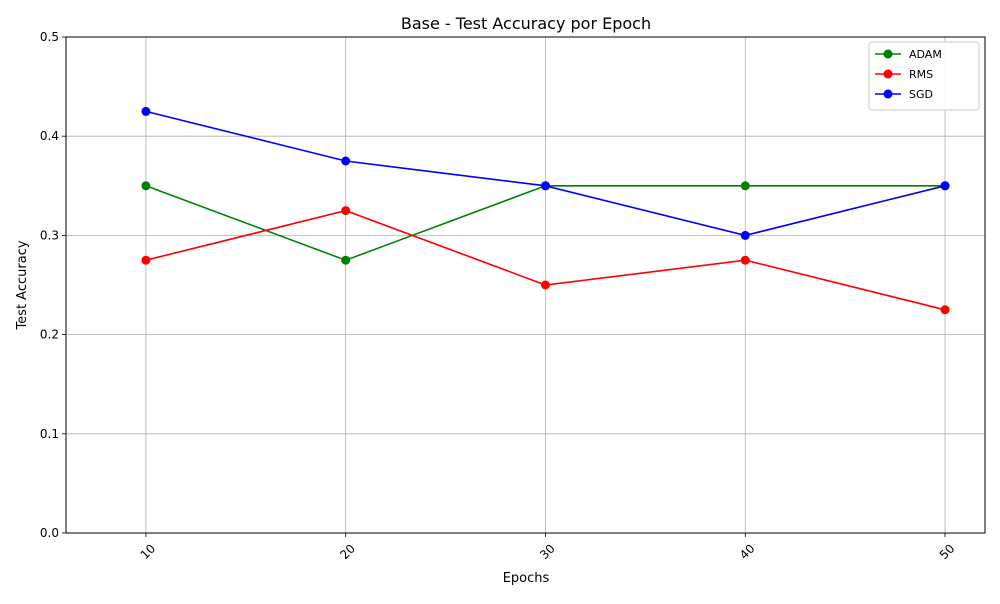 The image size is (1000, 604). What do you see at coordinates (49, 335) in the screenshot?
I see `y-tick-label: 0.2` at bounding box center [49, 335].